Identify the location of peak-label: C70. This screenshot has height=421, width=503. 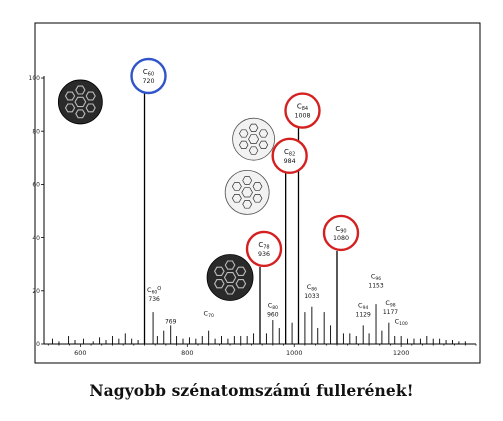
(209, 315).